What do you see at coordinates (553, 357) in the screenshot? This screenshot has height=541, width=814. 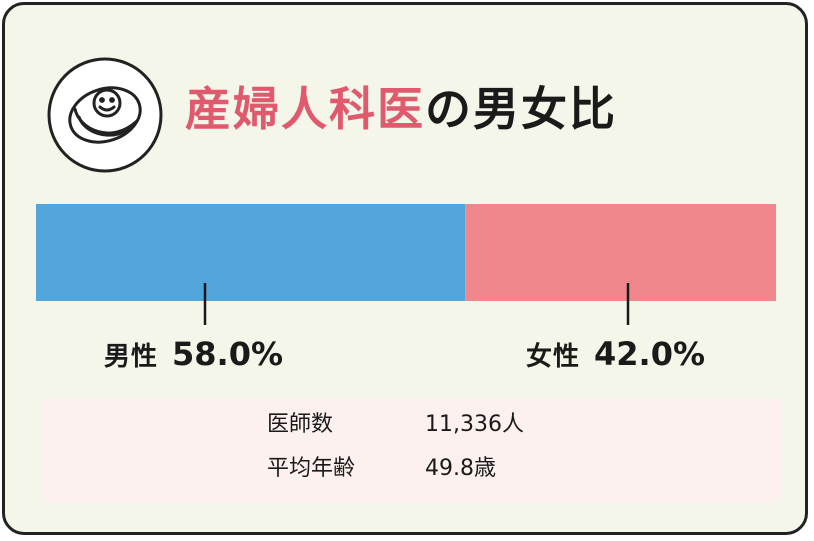 I see `female-name: 女性` at bounding box center [553, 357].